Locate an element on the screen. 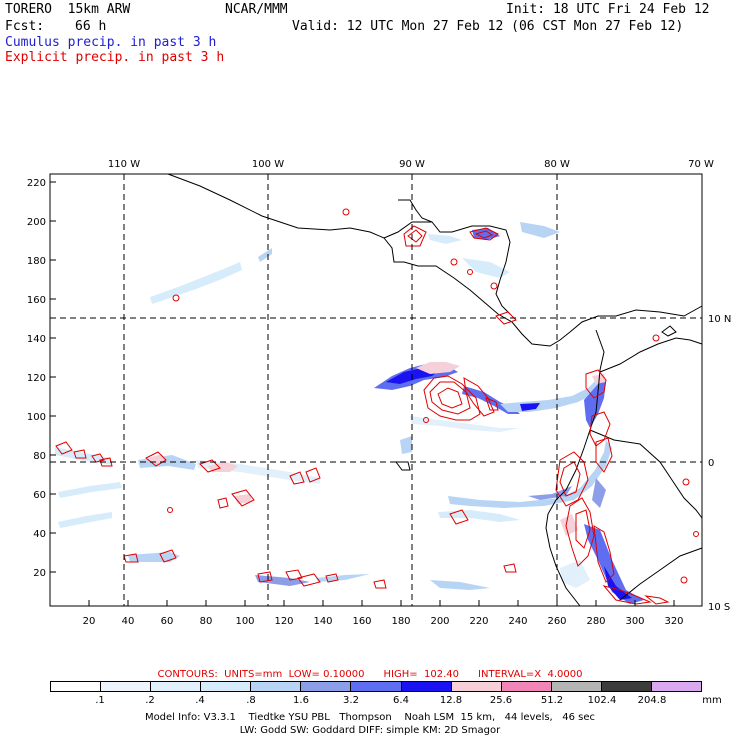 This screenshot has height=740, width=740. x-tick-label: 260 is located at coordinates (556, 621).